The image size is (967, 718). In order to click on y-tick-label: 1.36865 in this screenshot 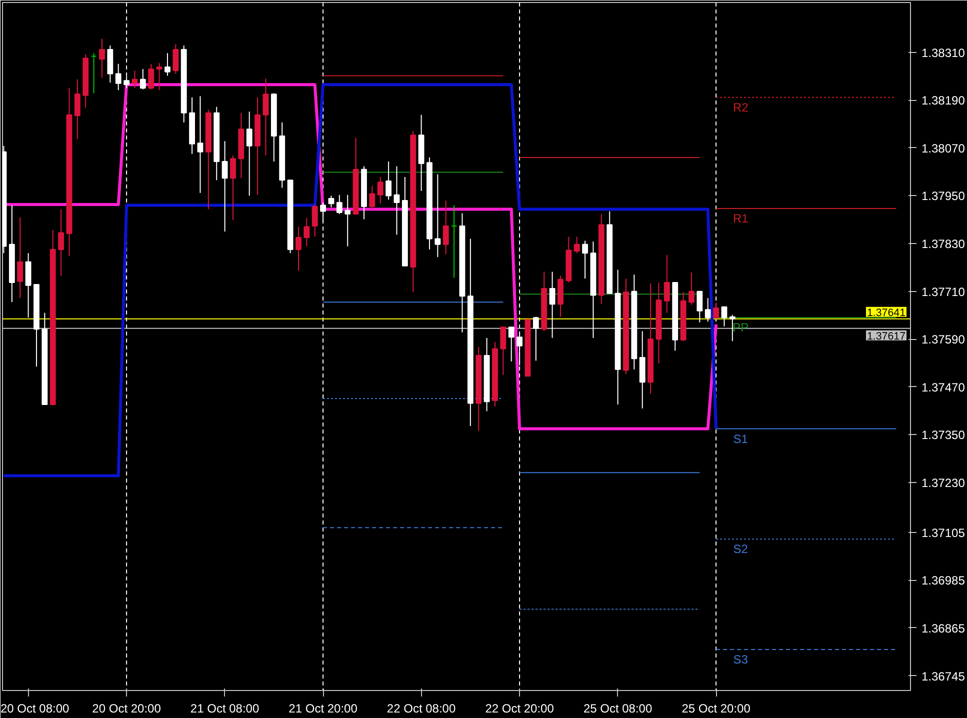, I will do `click(944, 628)`.